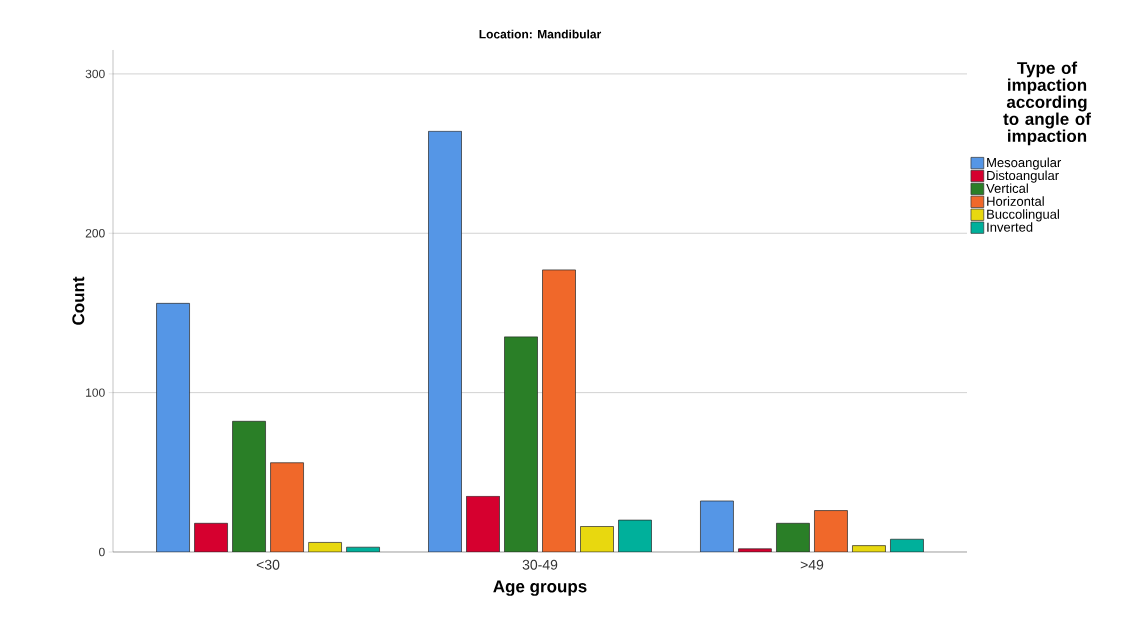 Image resolution: width=1130 pixels, height=628 pixels. Describe the element at coordinates (78, 300) in the screenshot. I see `y-axis-title: Count` at that location.